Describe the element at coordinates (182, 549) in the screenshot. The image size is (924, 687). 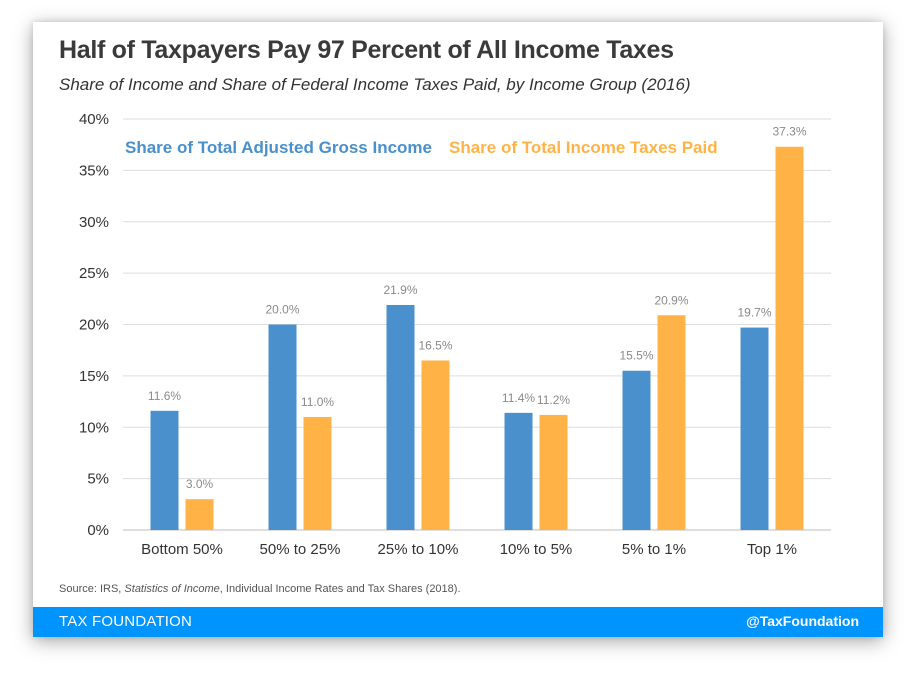
I see `category-label: Bottom 50%` at that location.